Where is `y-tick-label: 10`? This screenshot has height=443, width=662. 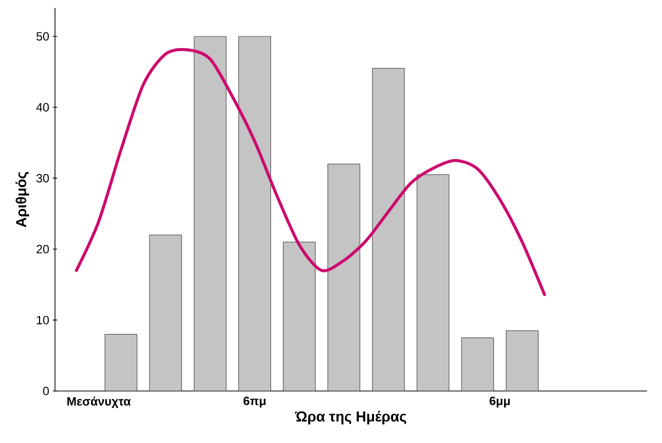
y-tick-label: 10 is located at coordinates (42, 320).